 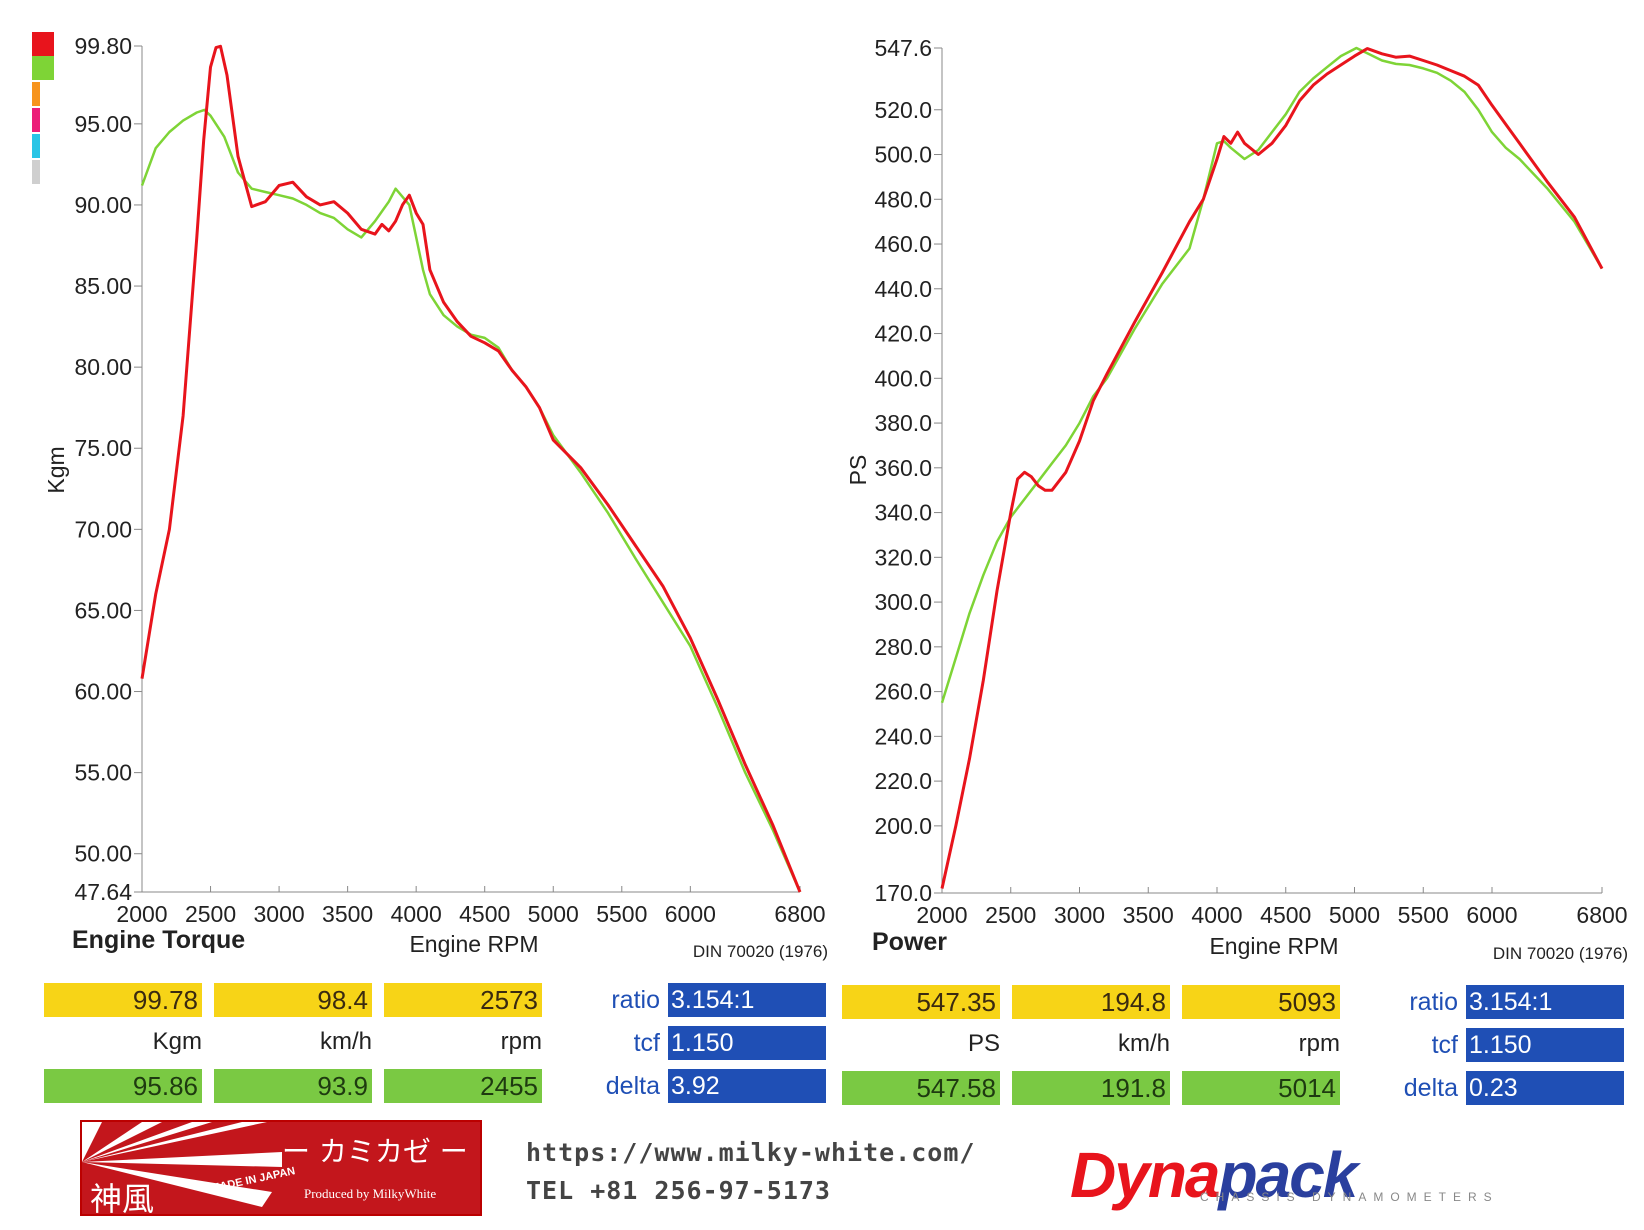 What do you see at coordinates (103, 692) in the screenshot?
I see `torque-y-tick-label: 60.00` at bounding box center [103, 692].